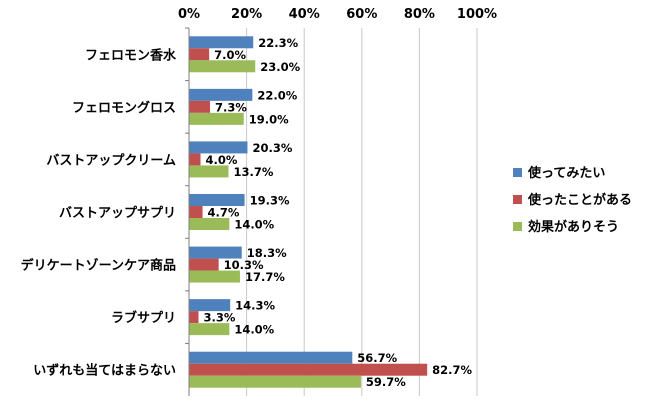 This screenshot has height=406, width=650. I want to click on data-label: 14.3%, so click(255, 306).